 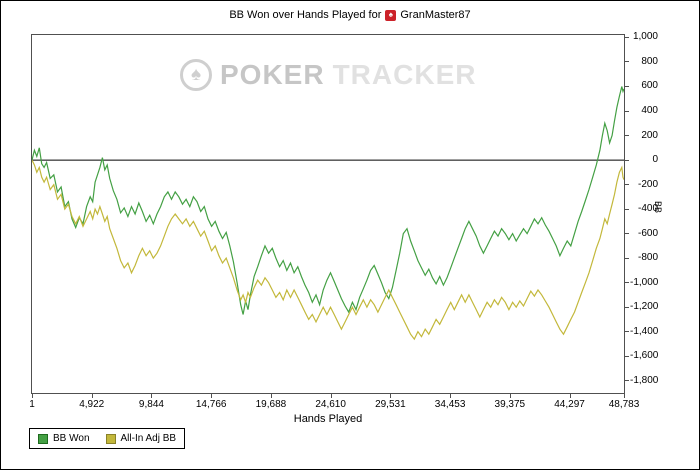 What do you see at coordinates (649, 110) in the screenshot?
I see `y-tick-label: 400` at bounding box center [649, 110].